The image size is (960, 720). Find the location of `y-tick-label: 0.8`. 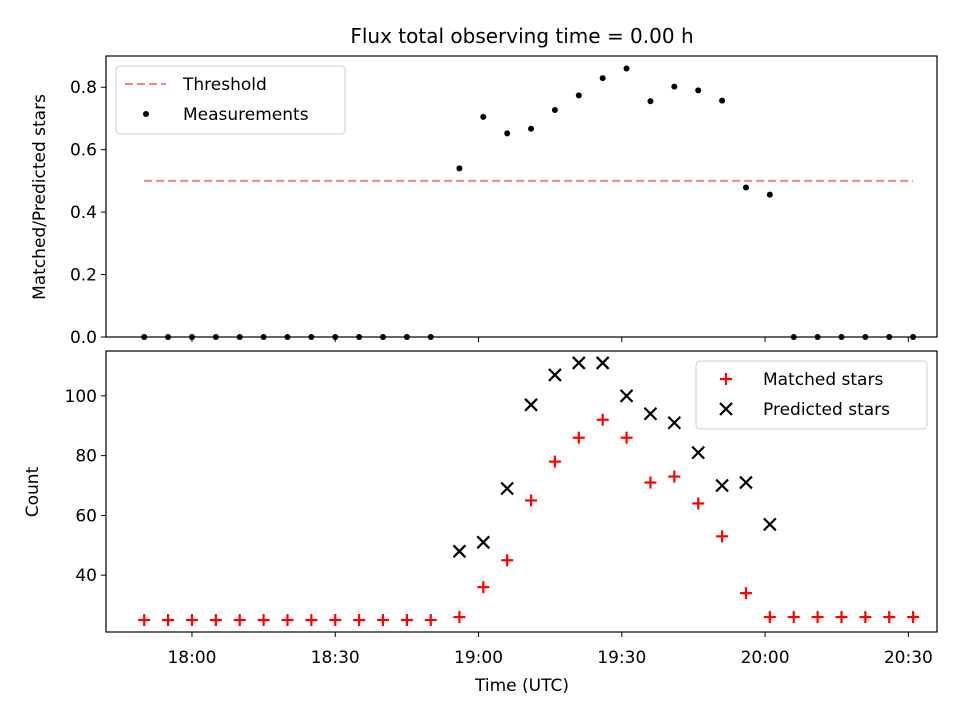

y-tick-label: 0.8 is located at coordinates (83, 88).